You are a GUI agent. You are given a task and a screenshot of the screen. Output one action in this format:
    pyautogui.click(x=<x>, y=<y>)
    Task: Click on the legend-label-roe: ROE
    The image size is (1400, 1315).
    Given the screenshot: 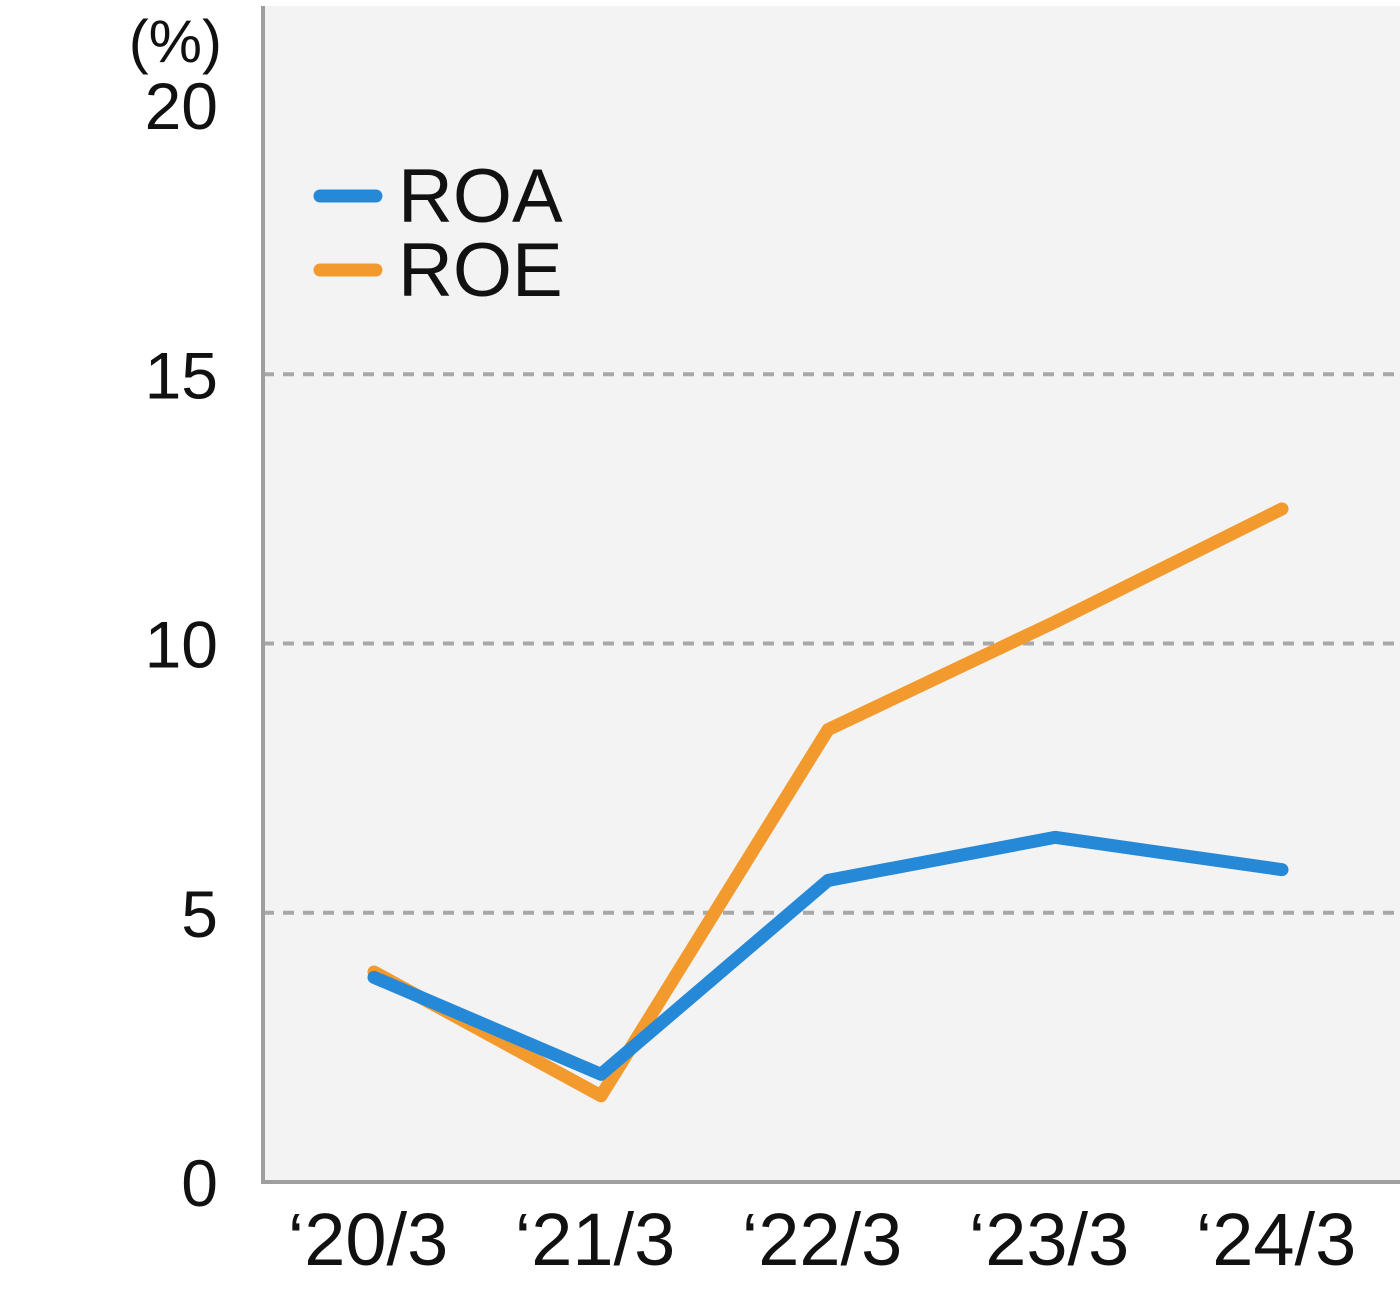 What is the action you would take?
    pyautogui.click(x=480, y=270)
    